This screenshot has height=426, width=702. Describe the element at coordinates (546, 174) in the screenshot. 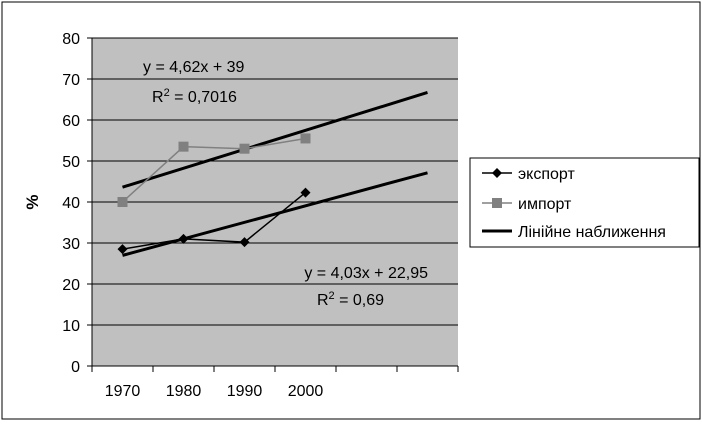

I see `legend-export-label: экспорт` at that location.